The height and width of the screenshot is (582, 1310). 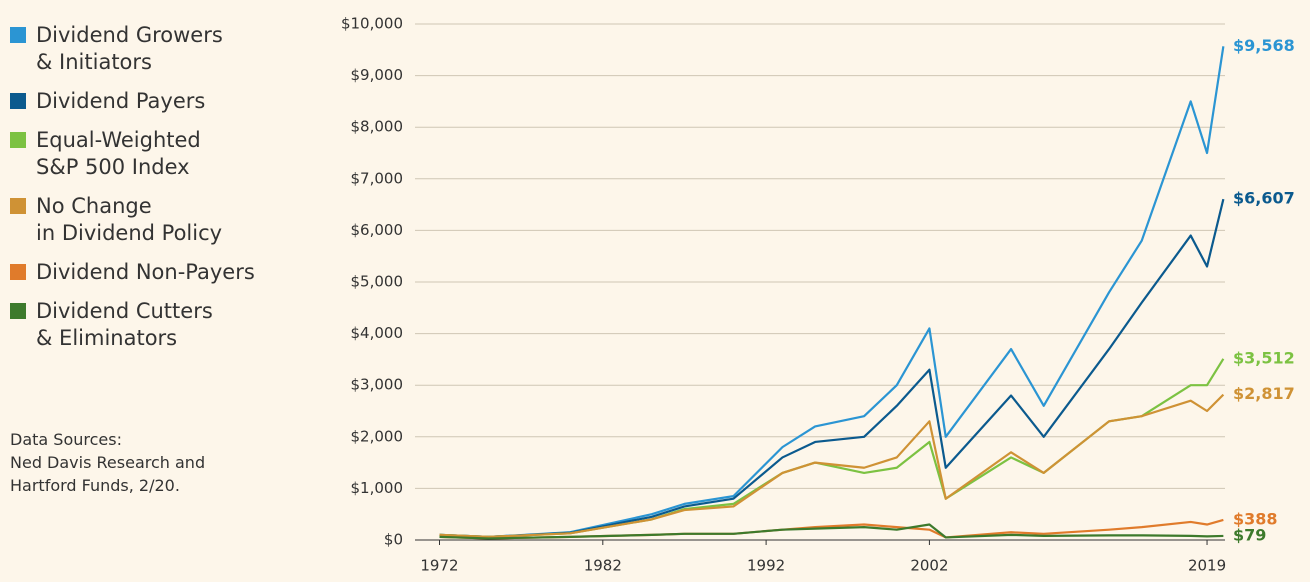 What do you see at coordinates (1255, 518) in the screenshot?
I see `end-value-label: $388` at bounding box center [1255, 518].